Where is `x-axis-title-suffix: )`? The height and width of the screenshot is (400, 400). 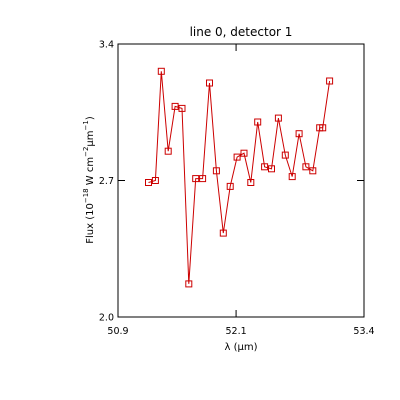 x-axis-title-suffix: ) is located at coordinates (256, 347).